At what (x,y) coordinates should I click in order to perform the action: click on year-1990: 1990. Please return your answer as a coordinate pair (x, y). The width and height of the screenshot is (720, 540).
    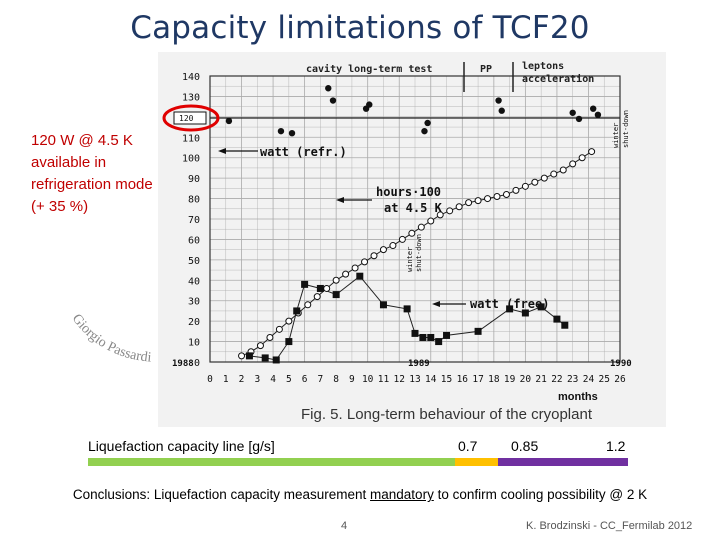
    Looking at the image, I should click on (621, 364).